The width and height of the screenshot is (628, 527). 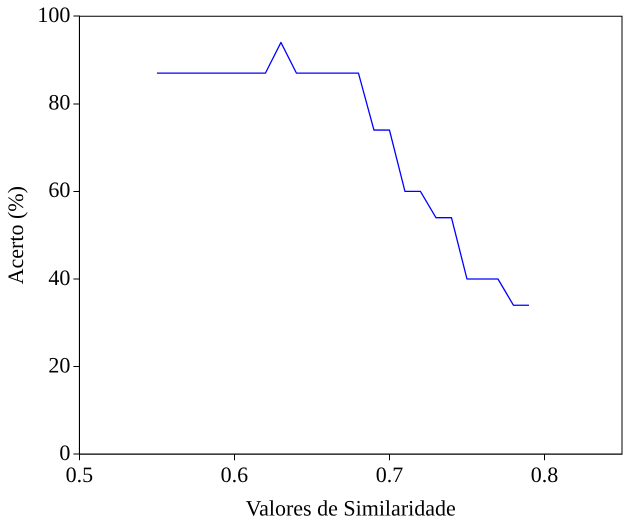 What do you see at coordinates (390, 475) in the screenshot?
I see `x-tick-label: 0.7` at bounding box center [390, 475].